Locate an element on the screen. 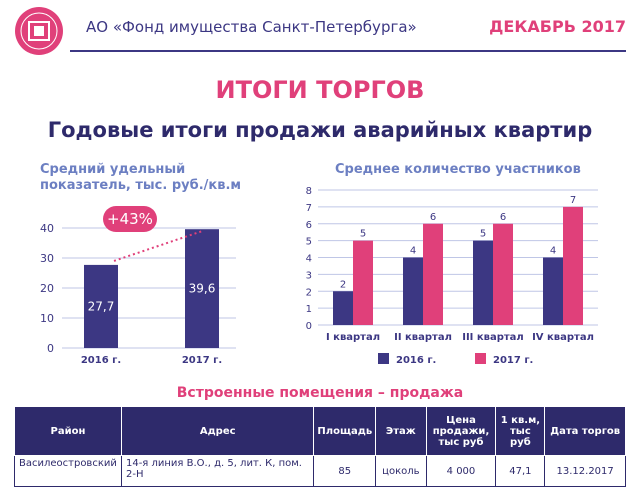 This screenshot has width=640, height=487. cell-price: 4 000 is located at coordinates (461, 471).